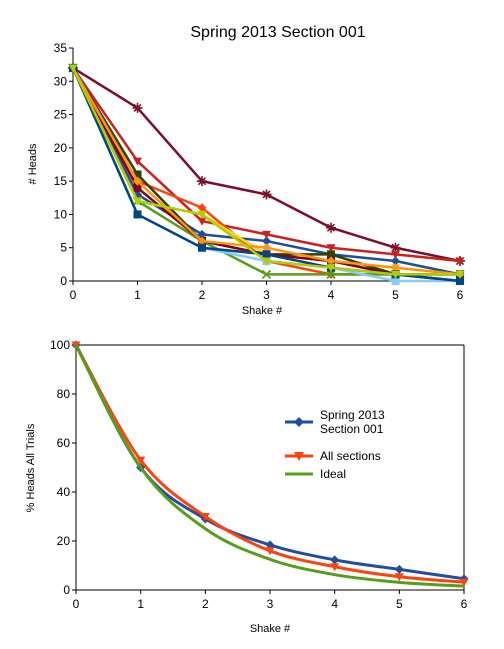  Describe the element at coordinates (63, 248) in the screenshot. I see `y-tick-label: 5` at that location.